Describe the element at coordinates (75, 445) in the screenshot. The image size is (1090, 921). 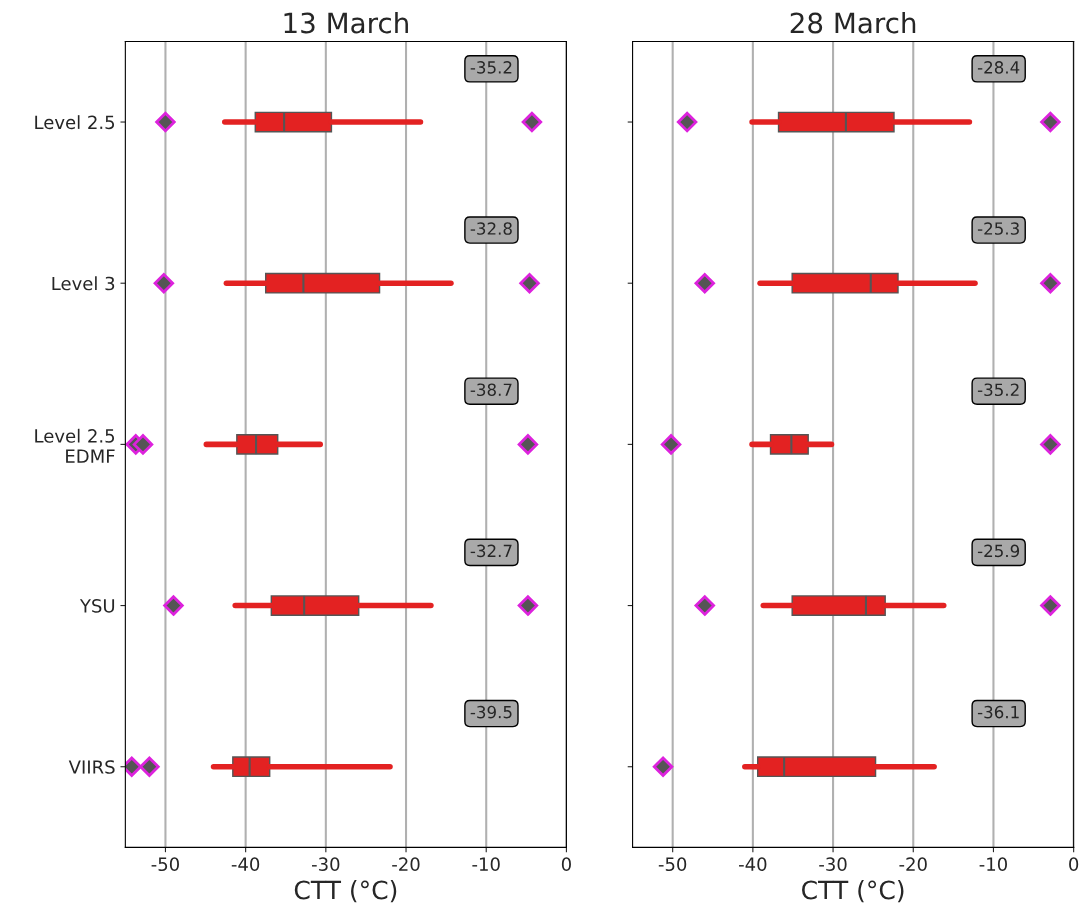
I see `y-tick-label: Level 2.5 EDMF` at that location.